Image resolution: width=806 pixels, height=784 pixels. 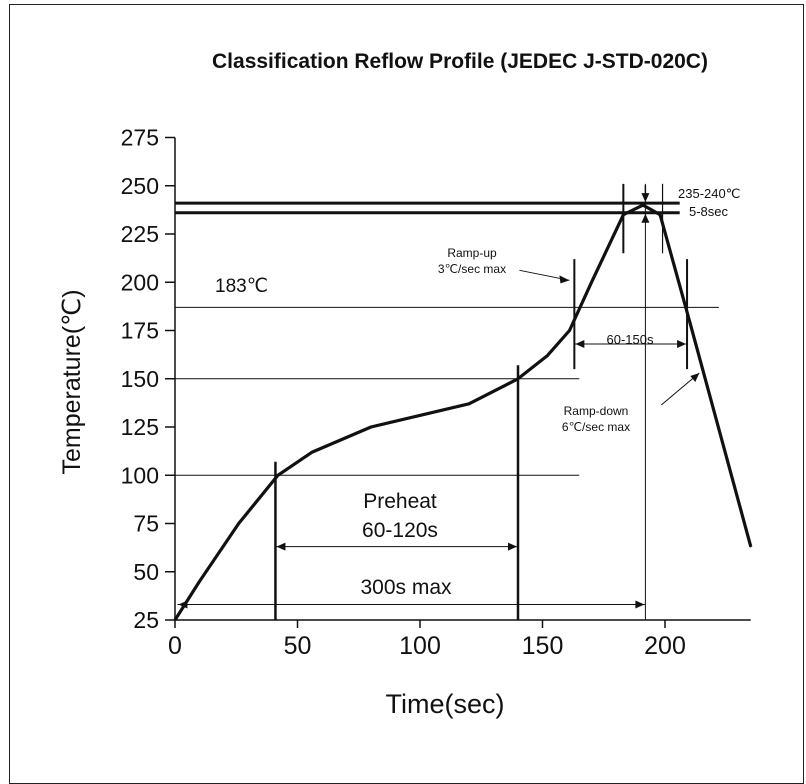 I want to click on y-tick-label: 275, so click(x=140, y=138).